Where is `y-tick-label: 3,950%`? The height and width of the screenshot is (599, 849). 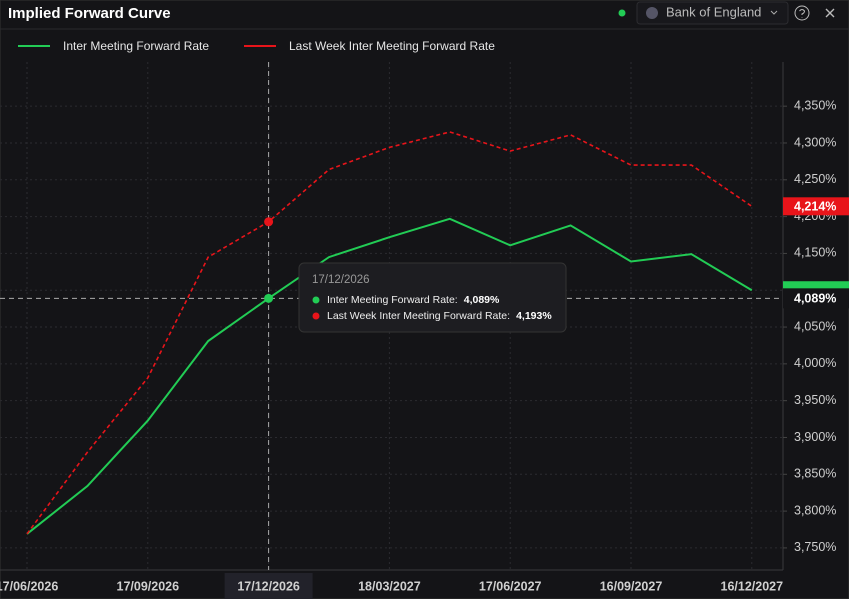
y-tick-label: 3,950% is located at coordinates (815, 400).